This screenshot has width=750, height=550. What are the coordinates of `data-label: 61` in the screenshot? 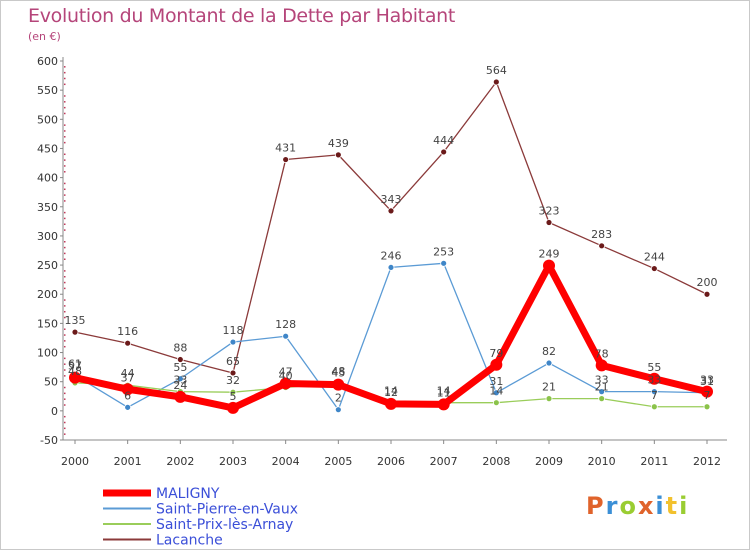 It's located at (75, 363).